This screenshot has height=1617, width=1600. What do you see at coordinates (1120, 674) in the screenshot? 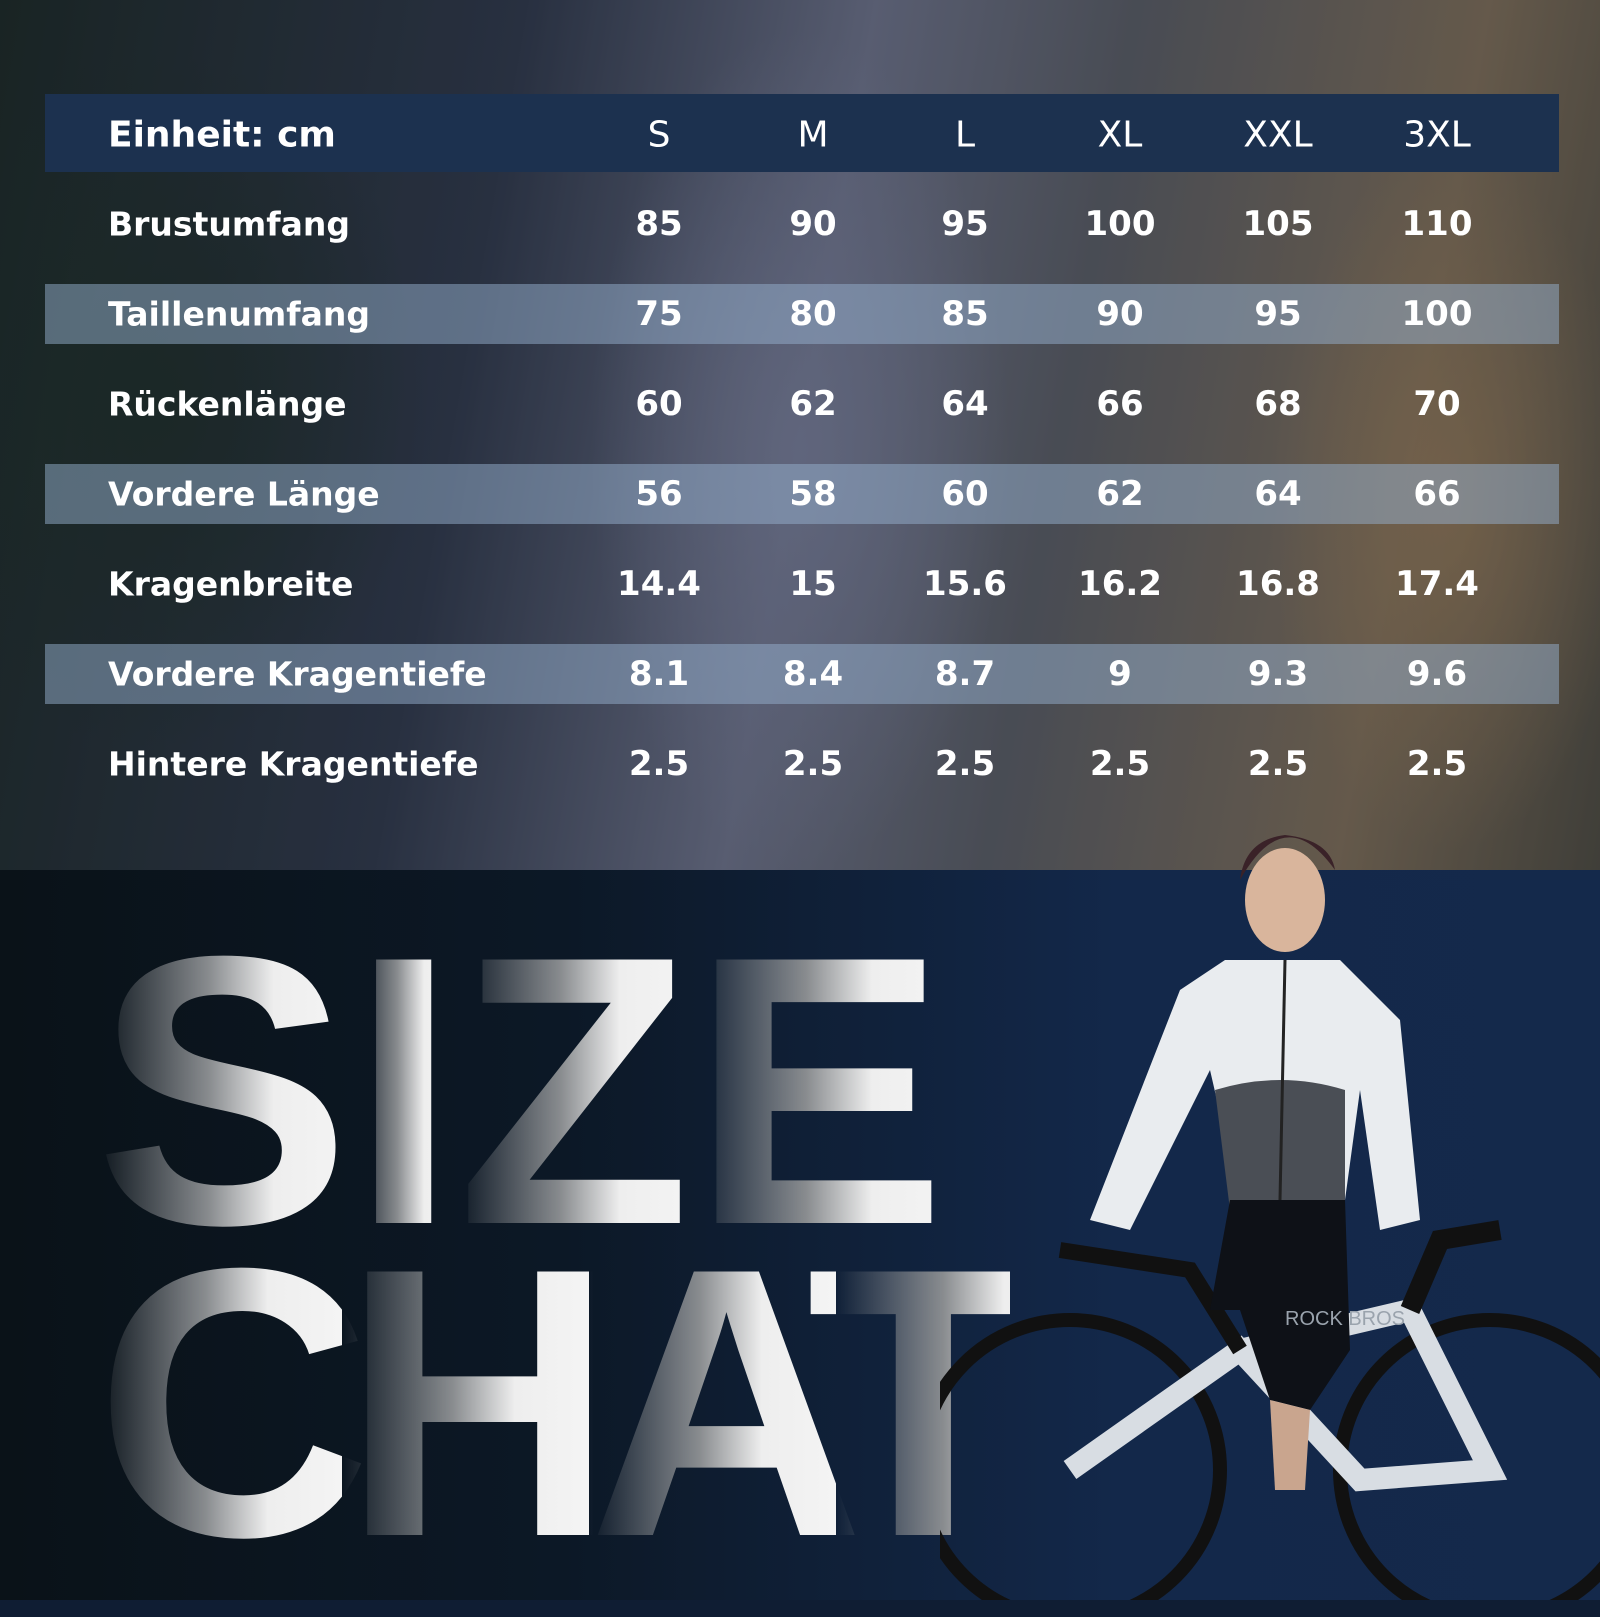
I see `table-cell: 9` at bounding box center [1120, 674].